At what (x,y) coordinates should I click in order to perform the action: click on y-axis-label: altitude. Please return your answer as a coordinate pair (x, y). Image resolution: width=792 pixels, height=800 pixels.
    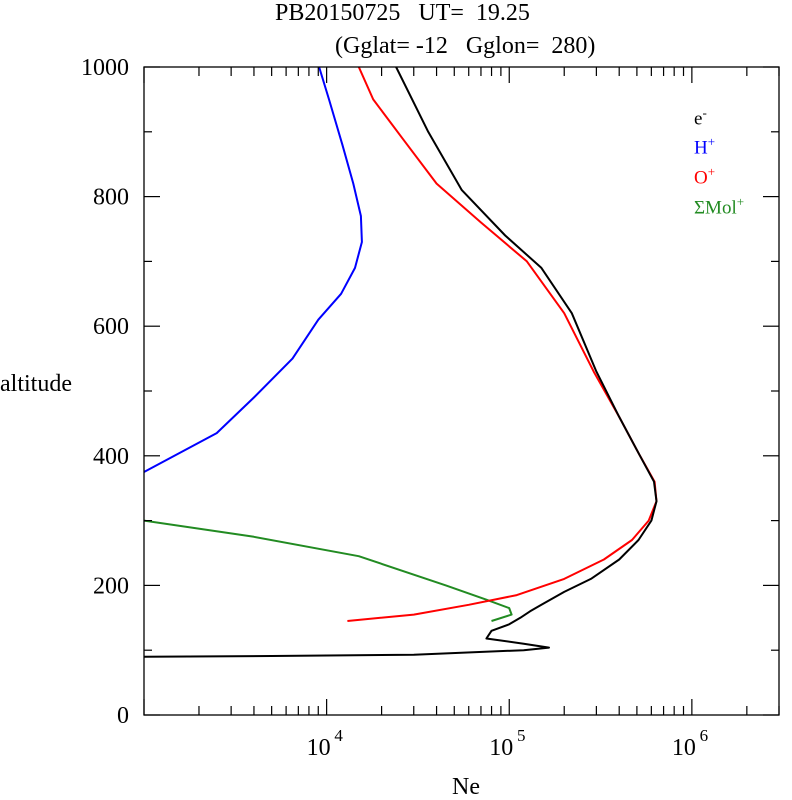
    Looking at the image, I should click on (36, 384).